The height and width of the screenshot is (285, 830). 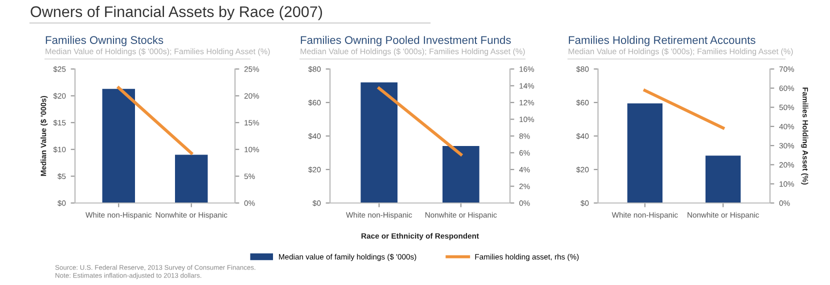 What do you see at coordinates (176, 13) in the screenshot?
I see `text: Owners of Financial Assets by Race (2007)` at bounding box center [176, 13].